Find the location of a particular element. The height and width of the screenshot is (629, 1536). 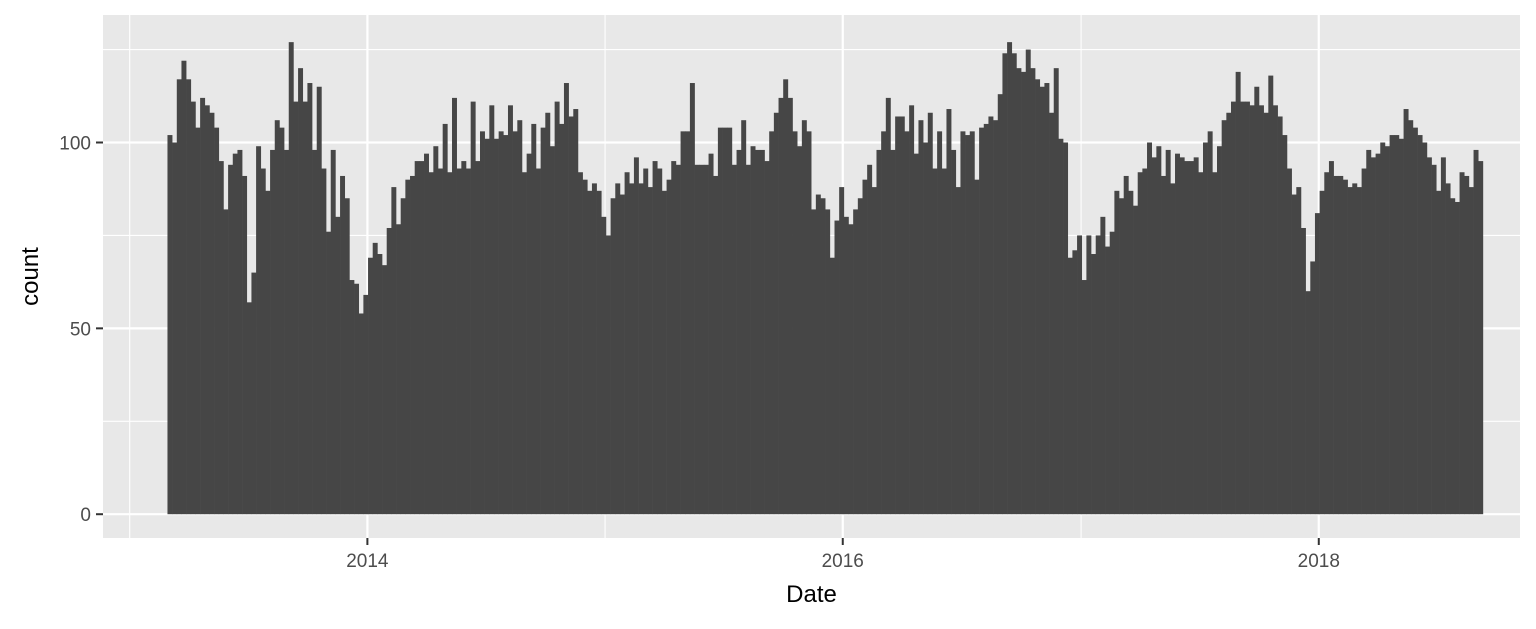

y-tick-label: 50 is located at coordinates (80, 329).